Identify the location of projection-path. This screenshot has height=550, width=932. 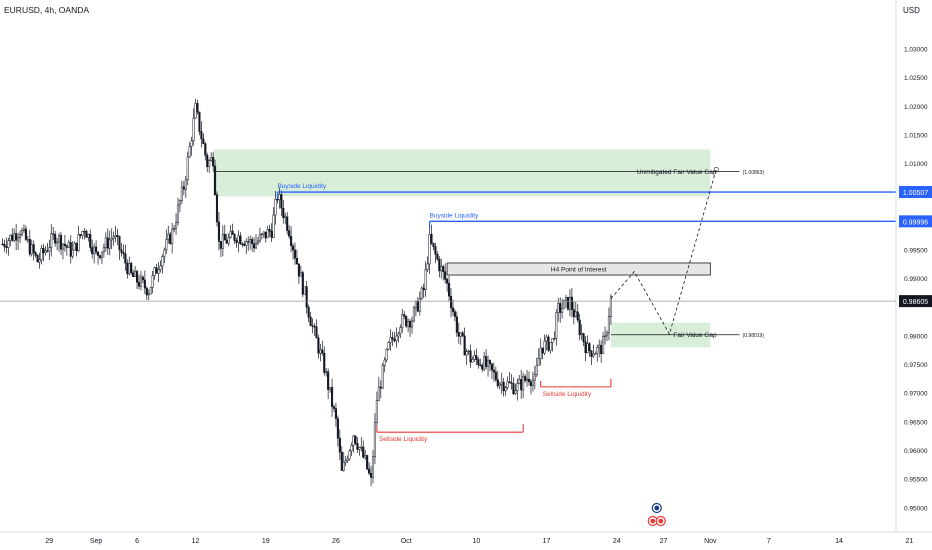
(663, 252).